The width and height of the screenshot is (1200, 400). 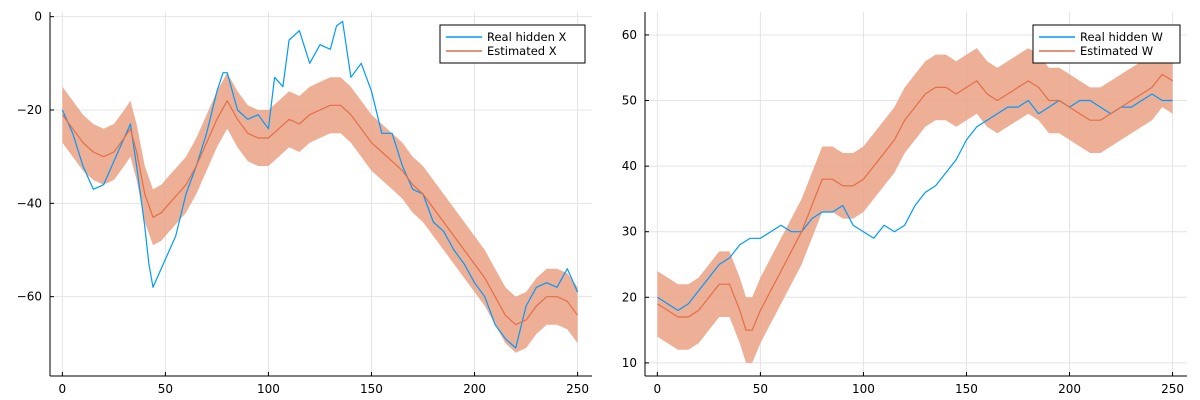 I want to click on legend-label: Estimated W, so click(x=1116, y=51).